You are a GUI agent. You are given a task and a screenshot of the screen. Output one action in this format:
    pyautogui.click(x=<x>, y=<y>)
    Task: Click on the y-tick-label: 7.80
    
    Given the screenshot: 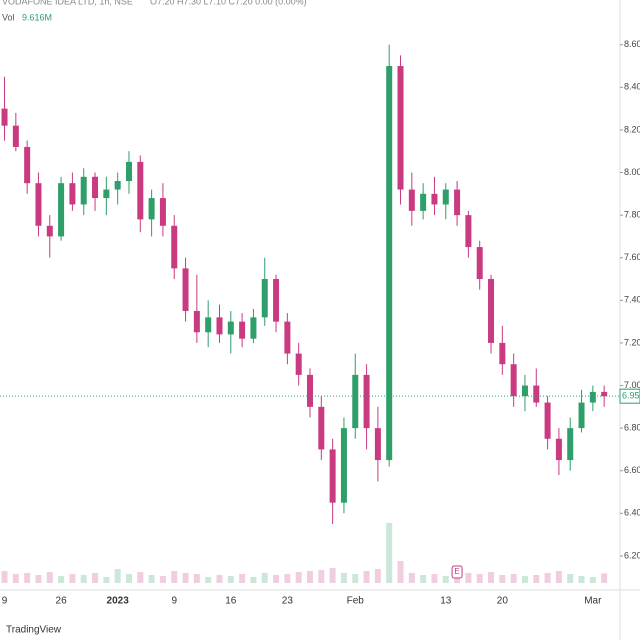 What is the action you would take?
    pyautogui.click(x=632, y=215)
    